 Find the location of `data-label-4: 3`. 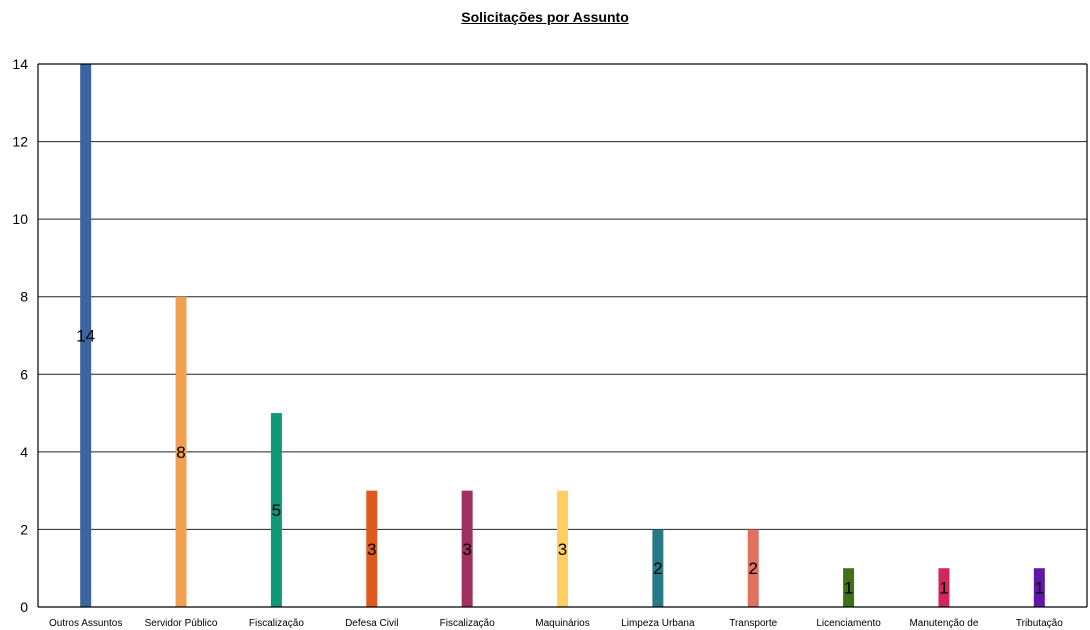

data-label-4: 3 is located at coordinates (466, 549).